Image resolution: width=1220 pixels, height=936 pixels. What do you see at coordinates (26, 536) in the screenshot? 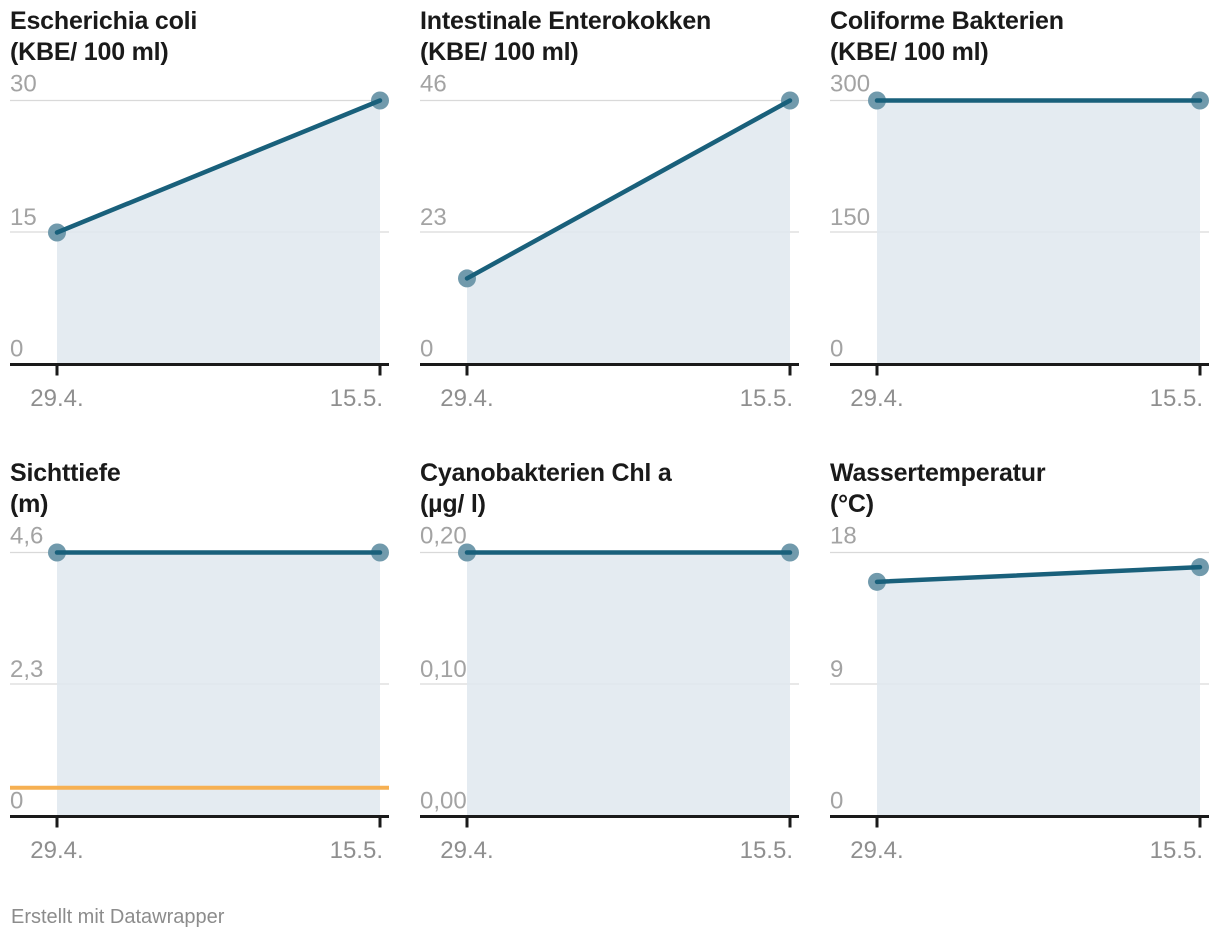
I see `y-tick-label: 4,6` at bounding box center [26, 536].